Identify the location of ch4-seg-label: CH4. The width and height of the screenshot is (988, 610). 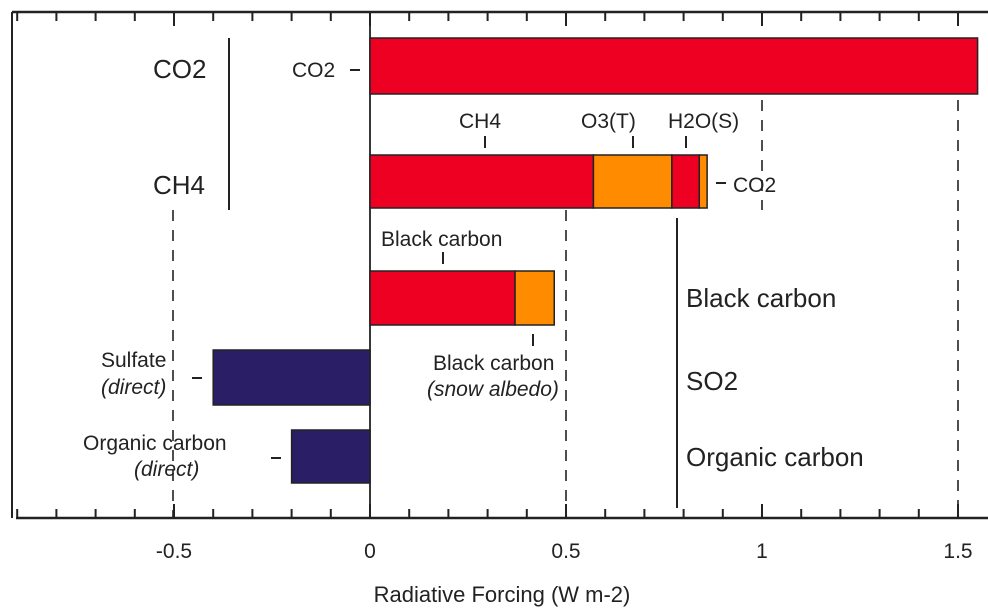
(480, 121).